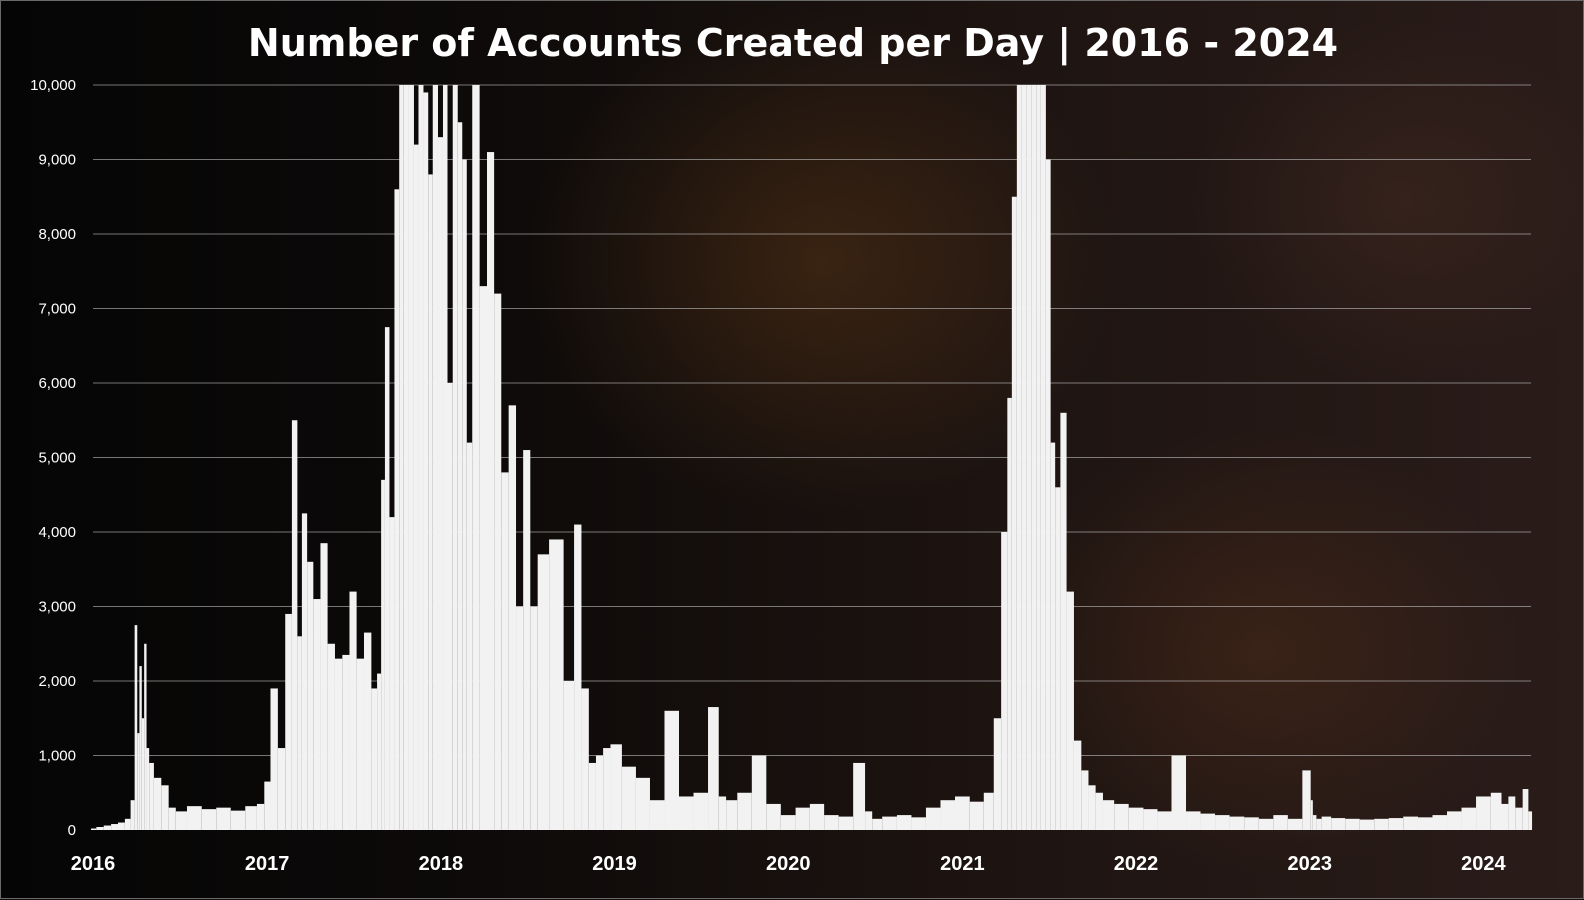 The width and height of the screenshot is (1584, 900). What do you see at coordinates (614, 864) in the screenshot?
I see `x-tick-label: 2019` at bounding box center [614, 864].